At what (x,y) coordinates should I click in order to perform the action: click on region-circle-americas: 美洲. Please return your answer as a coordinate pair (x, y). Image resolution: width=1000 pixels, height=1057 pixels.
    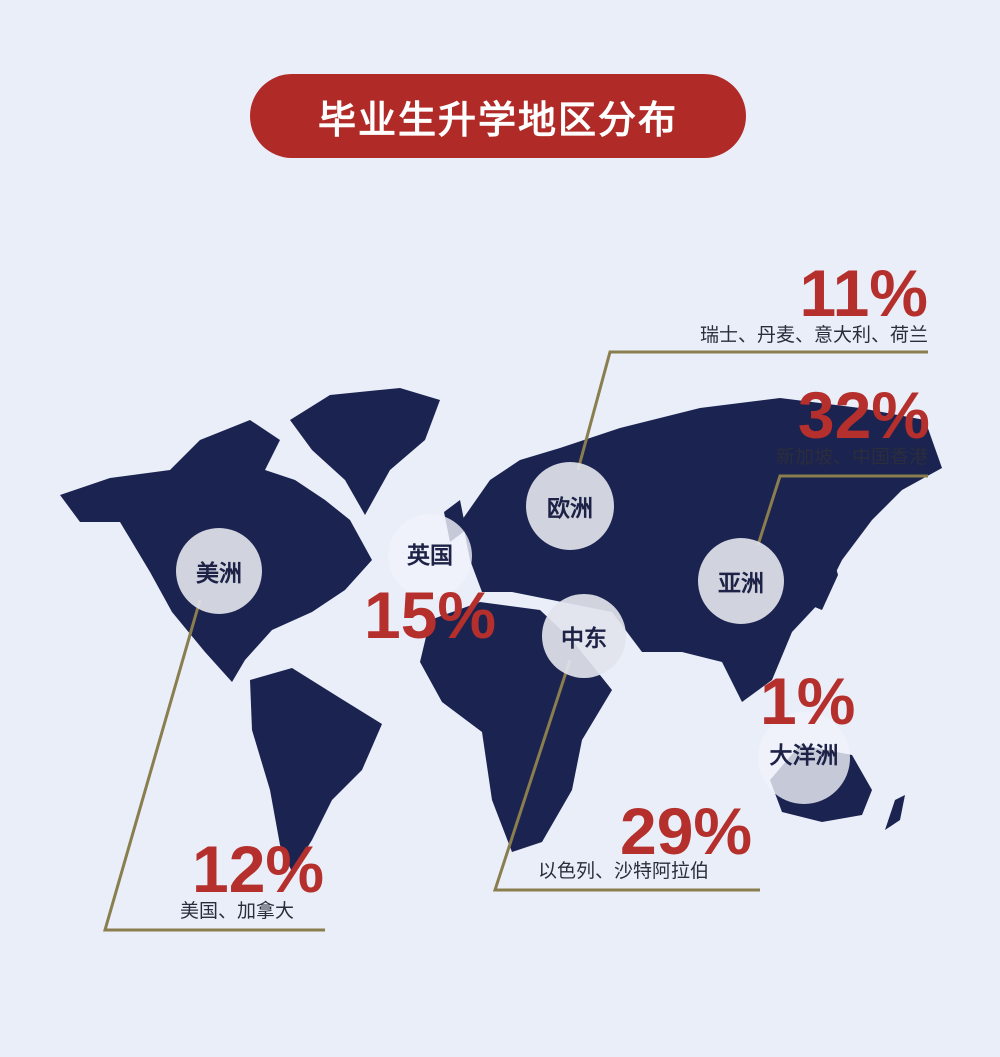
    Looking at the image, I should click on (219, 571).